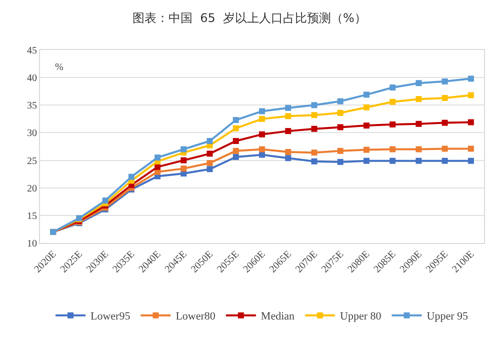 The width and height of the screenshot is (499, 342). Describe the element at coordinates (278, 316) in the screenshot. I see `legend-label: Median` at that location.